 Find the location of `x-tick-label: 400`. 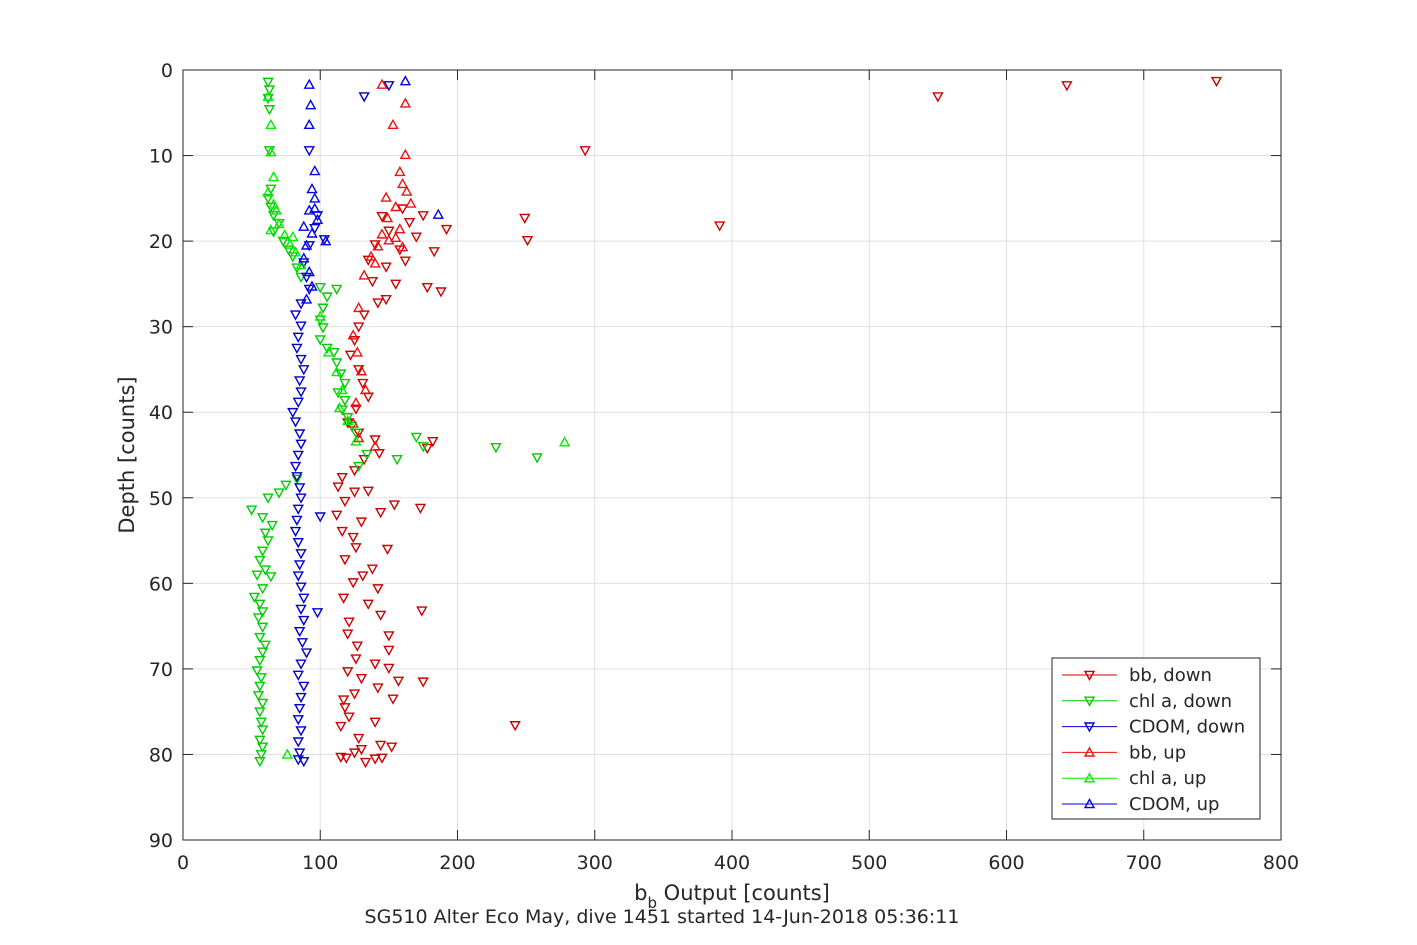

x-tick-label: 400 is located at coordinates (732, 863).